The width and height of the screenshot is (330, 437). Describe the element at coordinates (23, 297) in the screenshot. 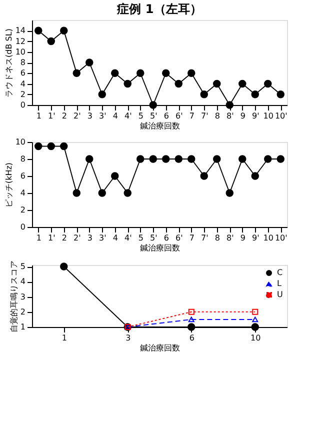

I see `y-tick-label: 3` at that location.